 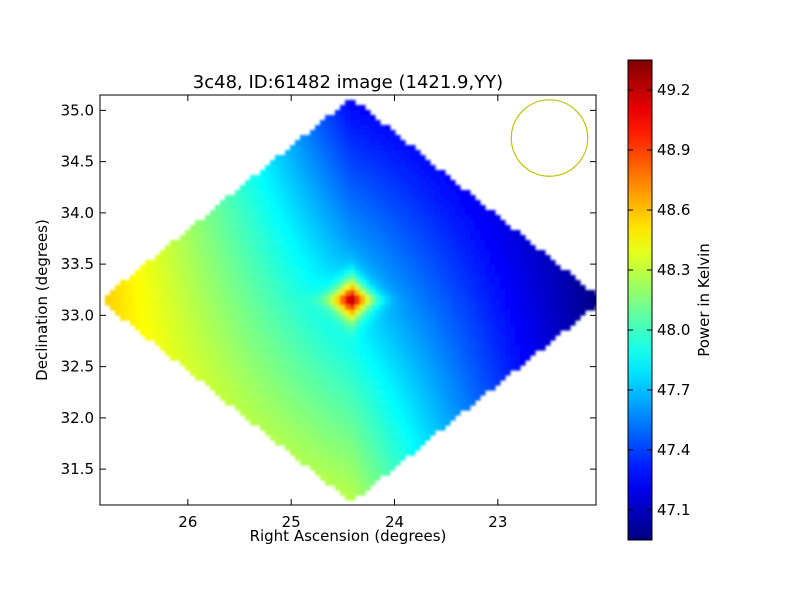 I want to click on beam-marker, so click(x=549, y=138).